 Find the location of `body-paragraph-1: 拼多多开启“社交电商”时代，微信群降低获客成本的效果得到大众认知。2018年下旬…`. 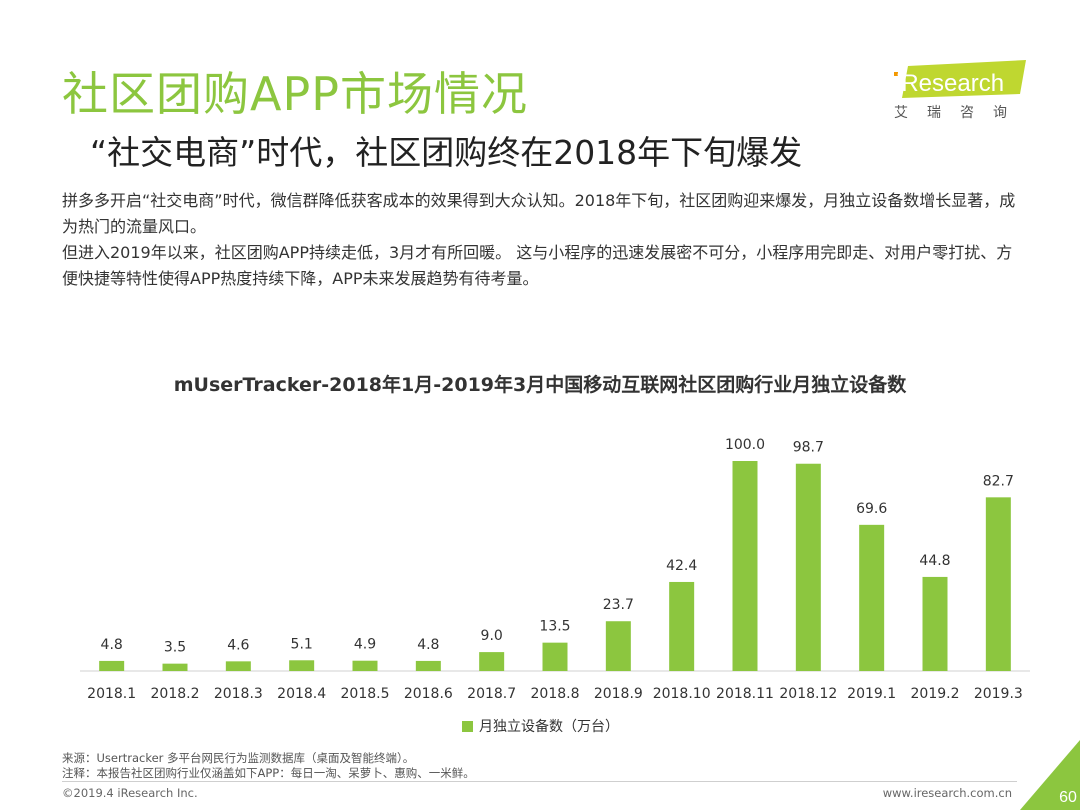

body-paragraph-1: 拼多多开启“社交电商”时代，微信群降低获客成本的效果得到大众认知。2018年下旬… is located at coordinates (539, 213).